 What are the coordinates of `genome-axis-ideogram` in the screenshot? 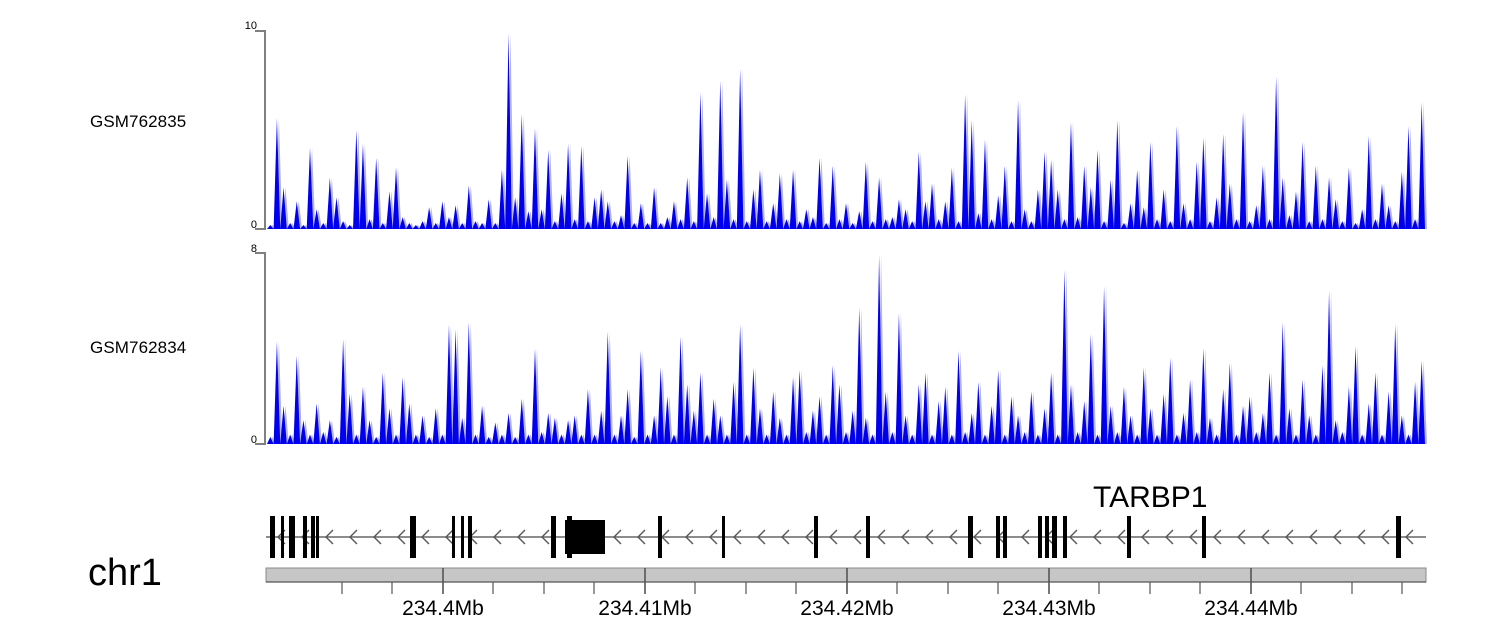 It's located at (846, 575).